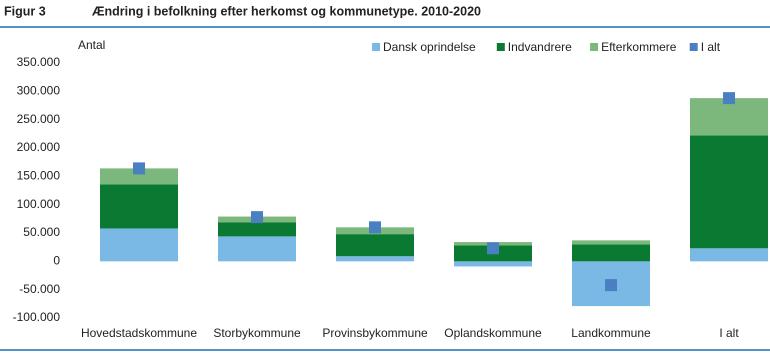 The width and height of the screenshot is (770, 353). What do you see at coordinates (39, 176) in the screenshot?
I see `y-tick-label: 150.000` at bounding box center [39, 176].